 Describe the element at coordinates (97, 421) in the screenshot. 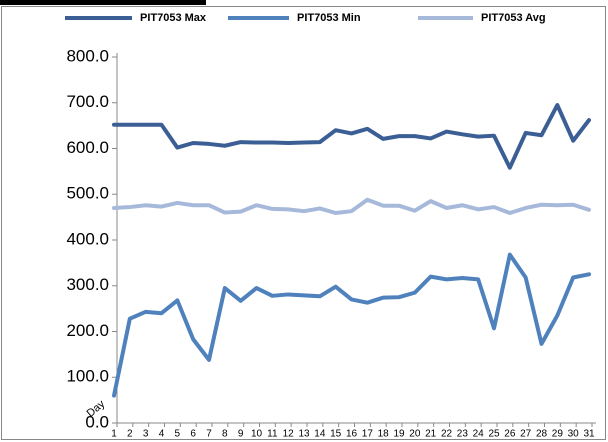

I see `y-tick-label: 0.0` at that location.